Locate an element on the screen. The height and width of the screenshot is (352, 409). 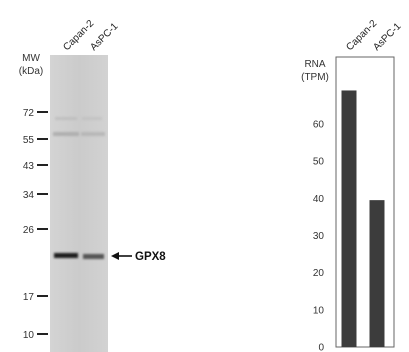
y-tick-label: 20 is located at coordinates (319, 273).